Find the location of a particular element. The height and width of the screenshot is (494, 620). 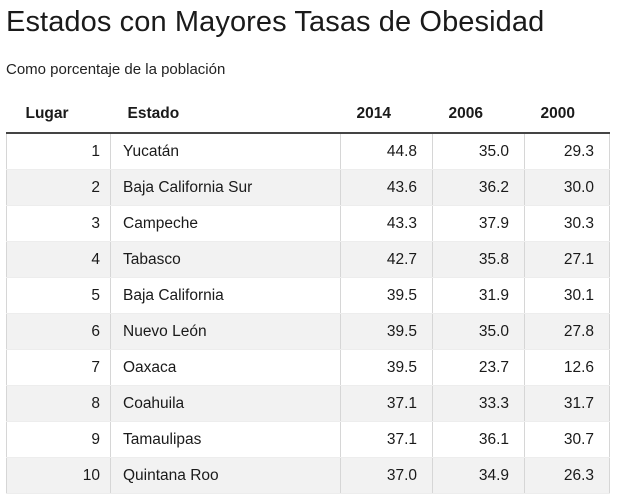

cell-2000: 30.7 is located at coordinates (567, 439).